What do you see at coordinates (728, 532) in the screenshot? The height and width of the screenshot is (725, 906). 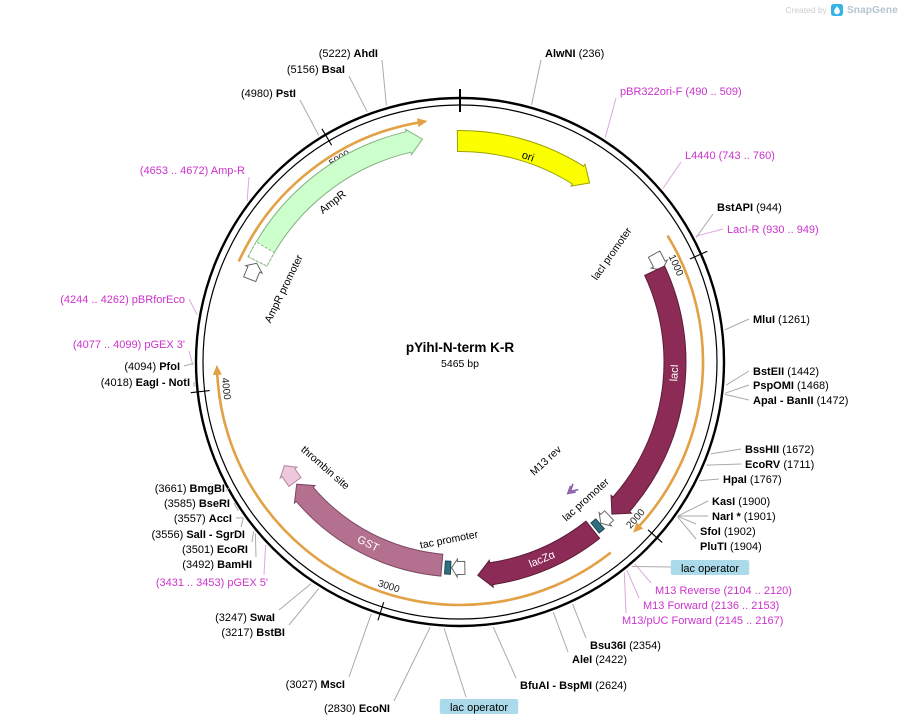 I see `site-label-sfoi-1902: SfoI (1902)` at bounding box center [728, 532].